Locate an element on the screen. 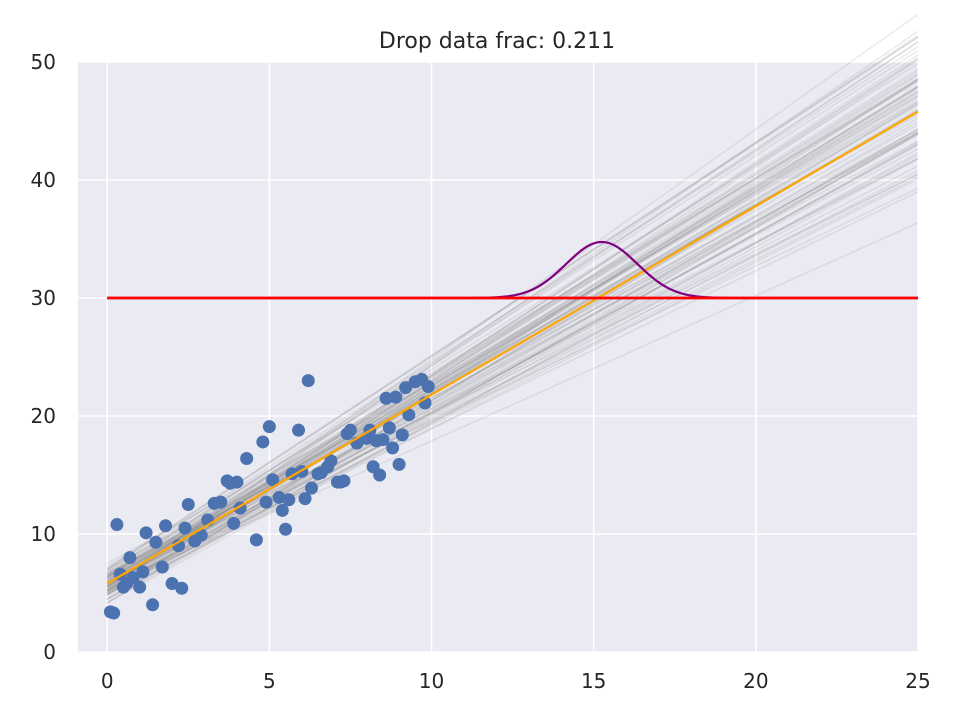 The height and width of the screenshot is (720, 960). x-tick-label: 5 is located at coordinates (269, 681).